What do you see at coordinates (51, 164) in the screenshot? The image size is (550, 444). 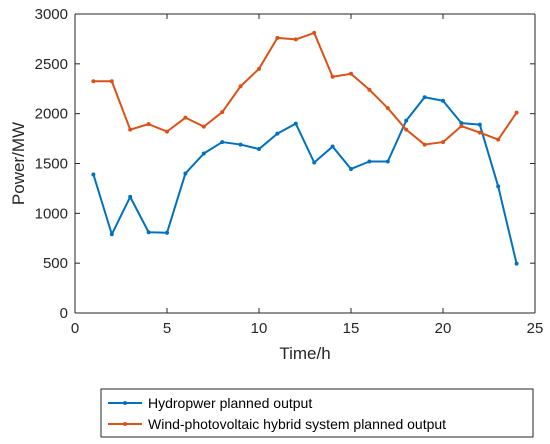 I see `y-tick-label: 1500` at bounding box center [51, 164].